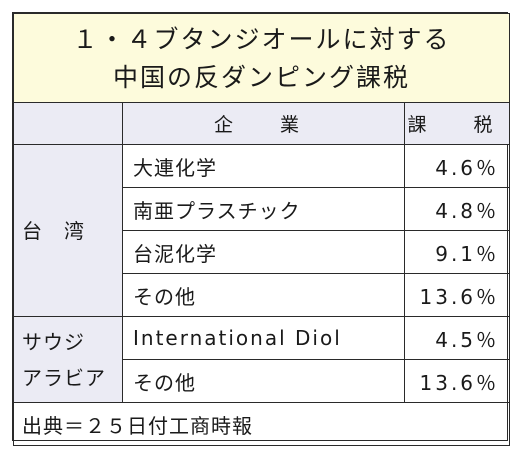 This screenshot has height=455, width=522. I want to click on title-line-2: 中国の反ダンピング課税, so click(262, 77).